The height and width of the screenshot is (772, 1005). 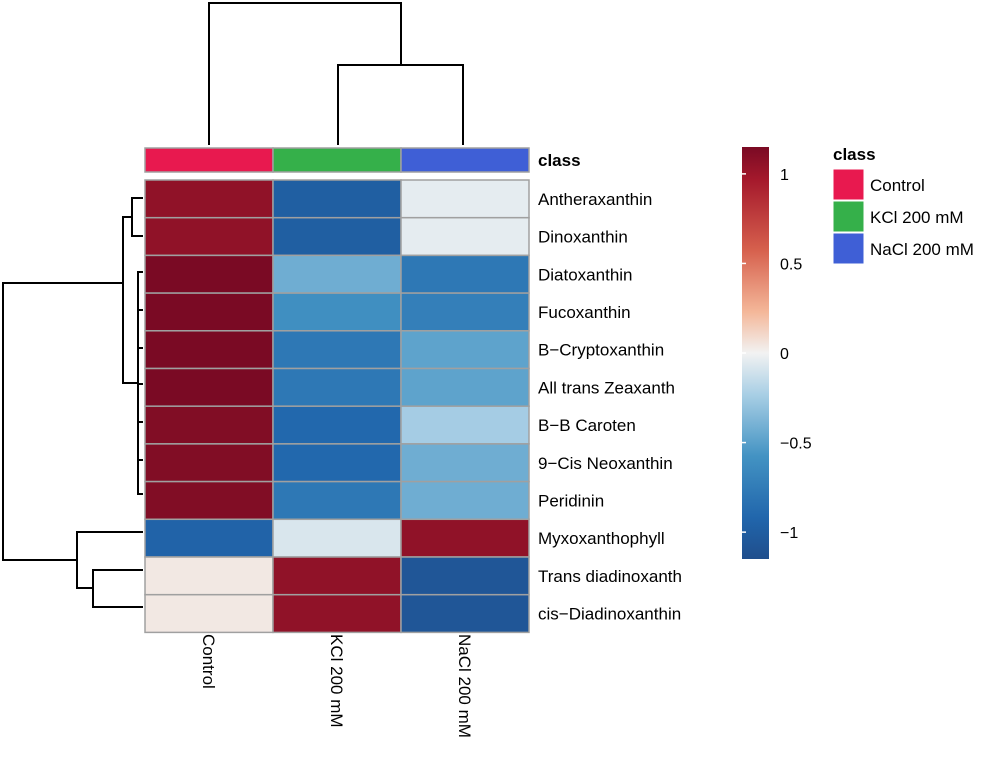 I want to click on col-dendro-kcl-nacl, so click(x=400, y=104).